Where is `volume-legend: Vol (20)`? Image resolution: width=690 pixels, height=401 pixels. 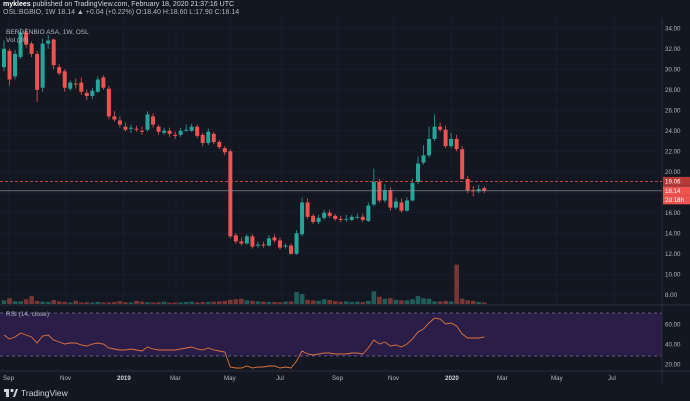
volume-legend: Vol (20) is located at coordinates (17, 40).